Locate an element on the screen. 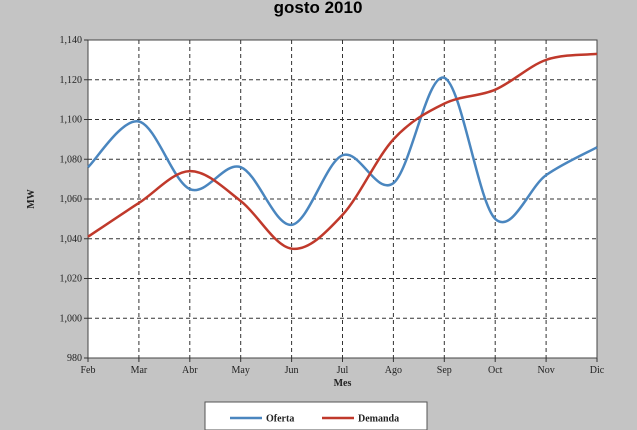 This screenshot has height=430, width=637. x-tick-label: Dic is located at coordinates (597, 370).